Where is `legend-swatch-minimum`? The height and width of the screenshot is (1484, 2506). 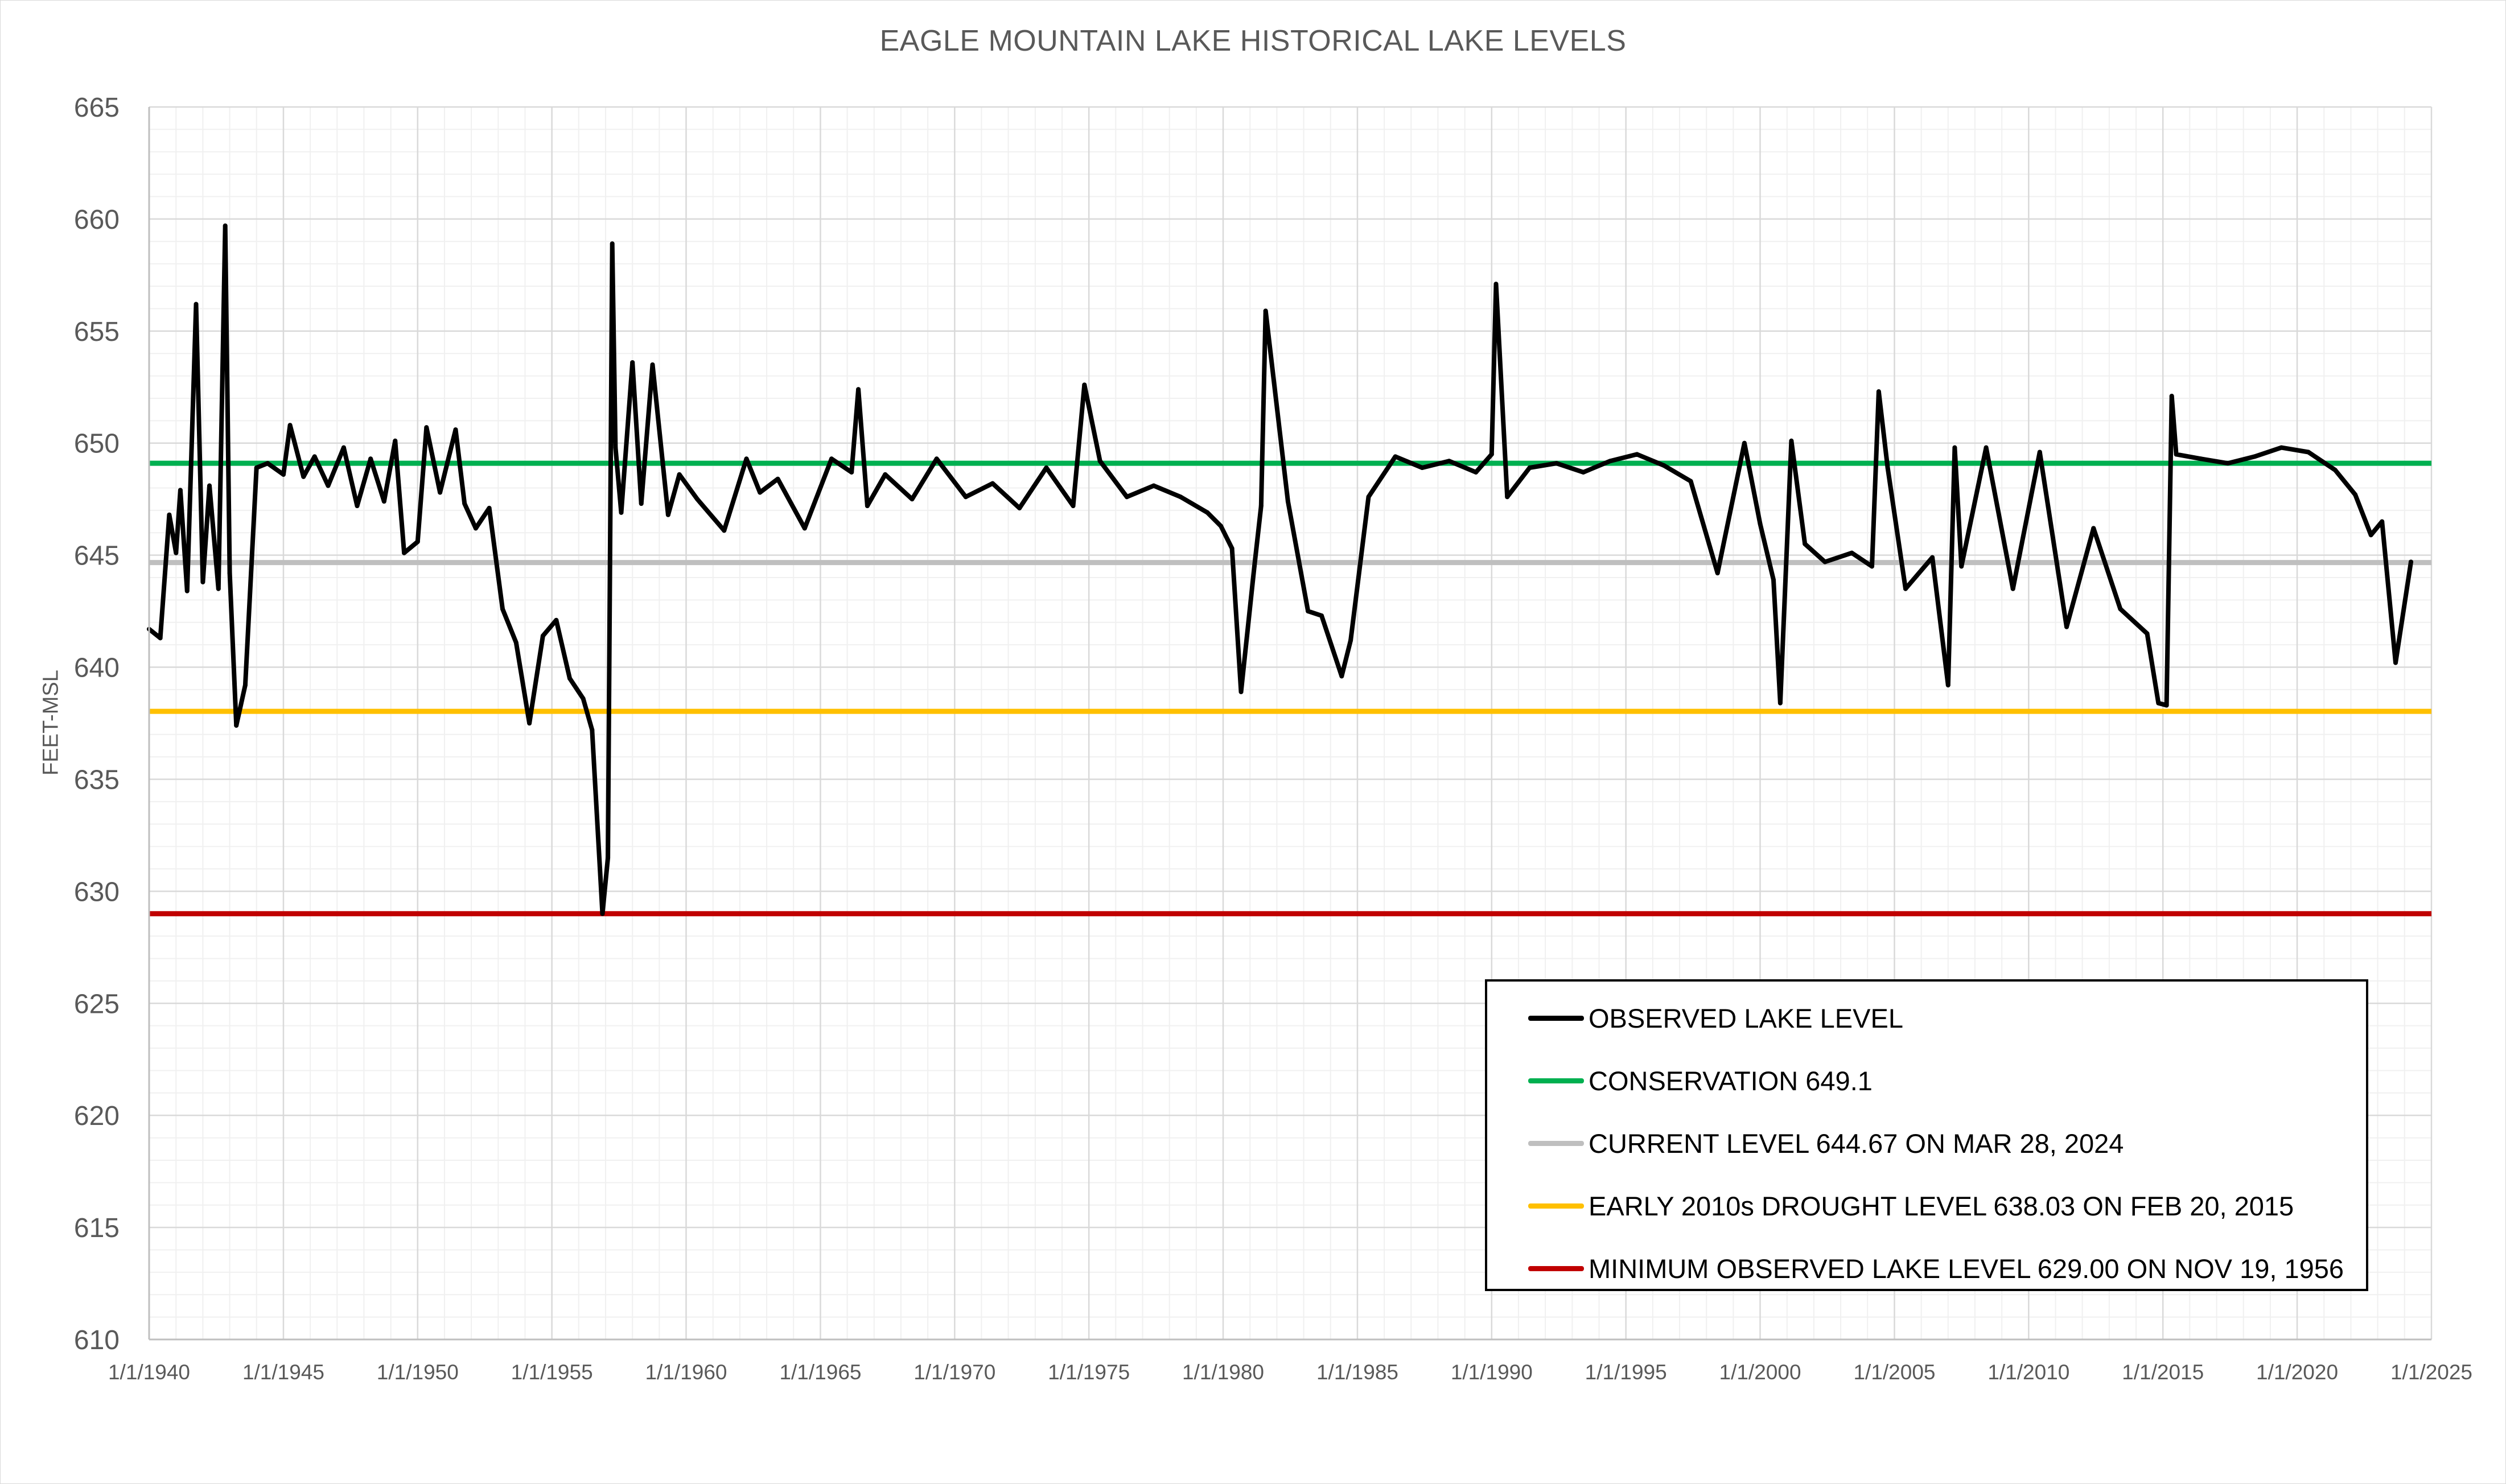 legend-swatch-minimum is located at coordinates (1556, 1268).